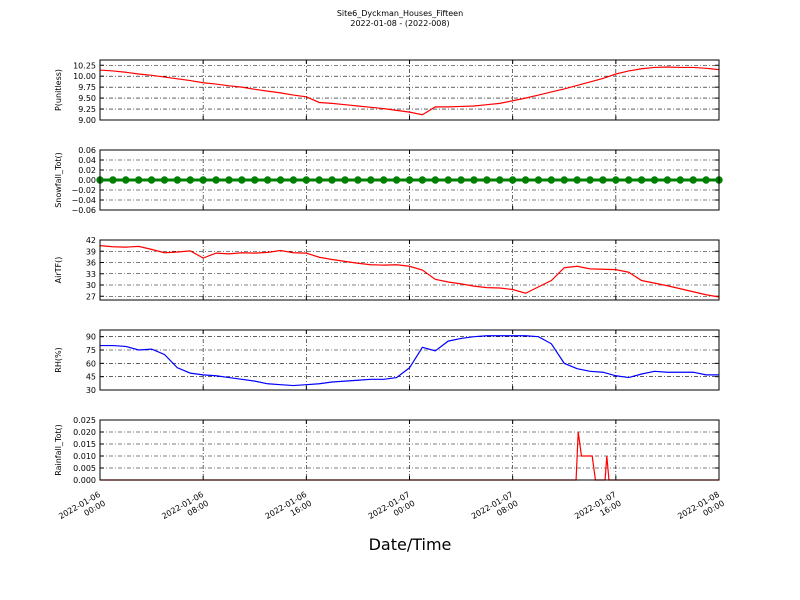  Describe the element at coordinates (87, 87) in the screenshot. I see `y-tick-label: 9.75` at that location.